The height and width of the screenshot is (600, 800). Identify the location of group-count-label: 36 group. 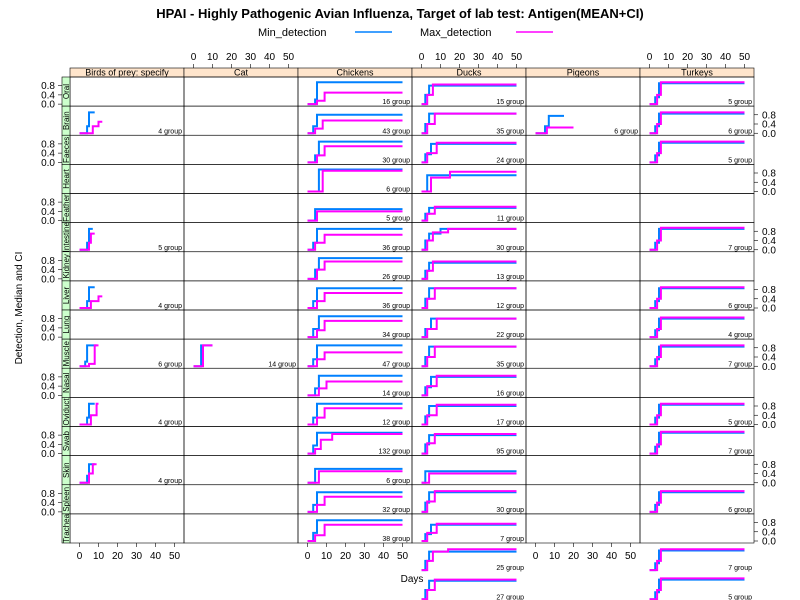
(396, 306).